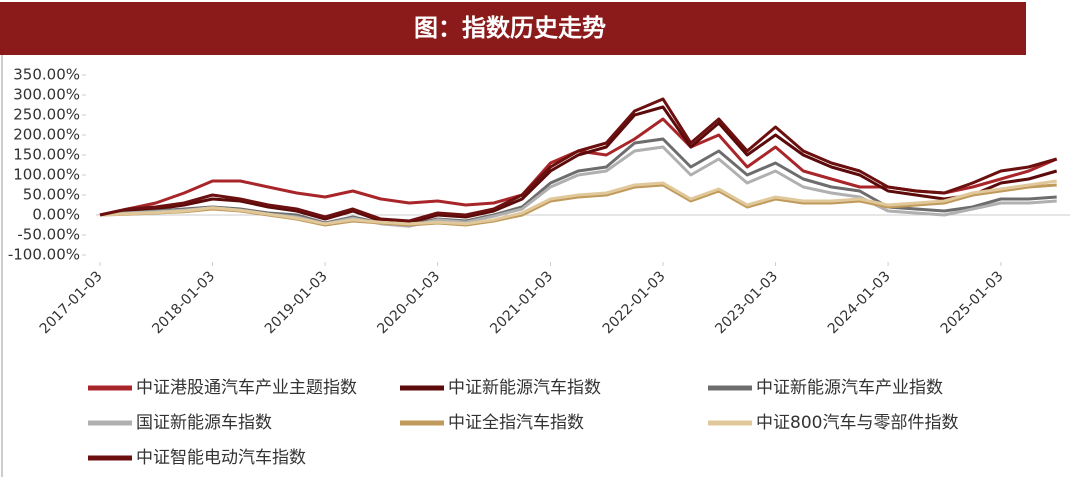 Image resolution: width=1080 pixels, height=477 pixels. I want to click on x-tick-label: 2023-01-03, so click(746, 302).